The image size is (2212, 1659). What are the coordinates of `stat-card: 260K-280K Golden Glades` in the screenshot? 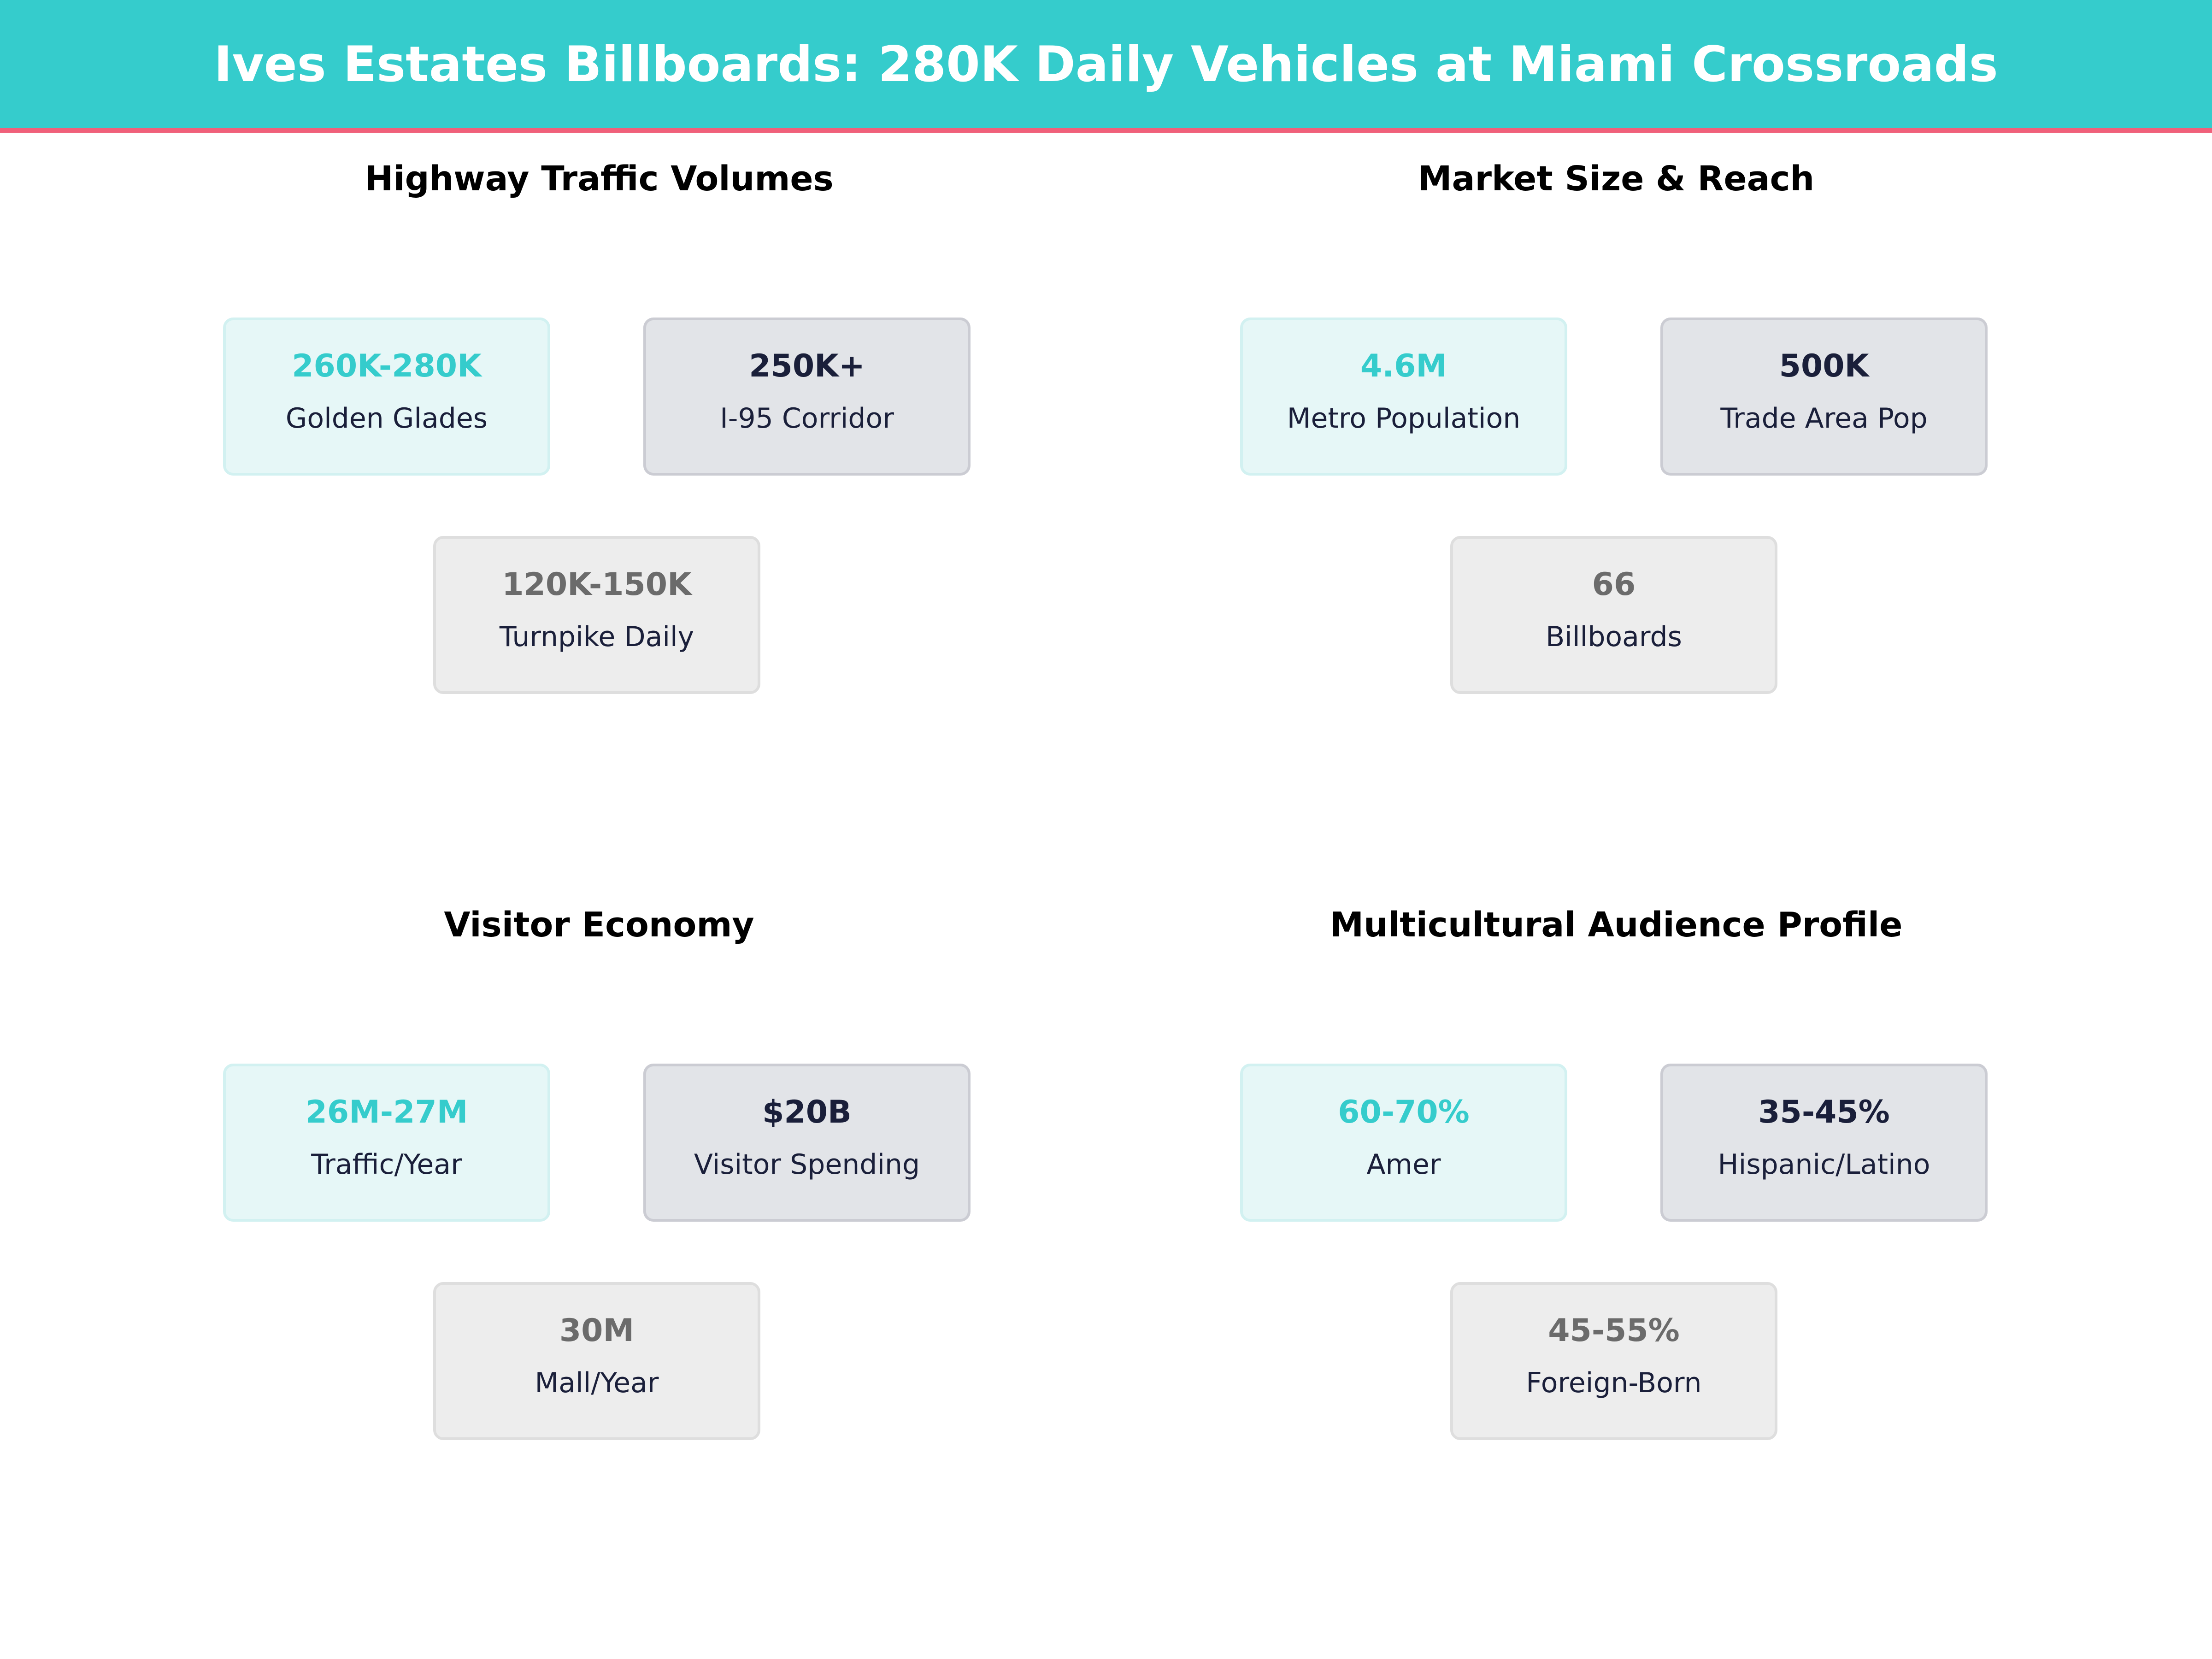 It's located at (386, 397).